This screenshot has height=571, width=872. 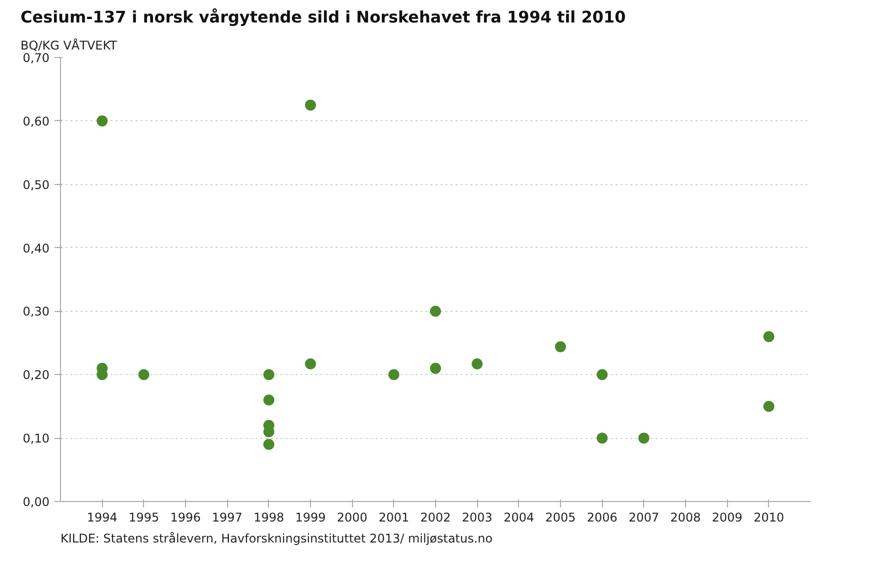 What do you see at coordinates (144, 517) in the screenshot?
I see `x-tick-label: 1995` at bounding box center [144, 517].